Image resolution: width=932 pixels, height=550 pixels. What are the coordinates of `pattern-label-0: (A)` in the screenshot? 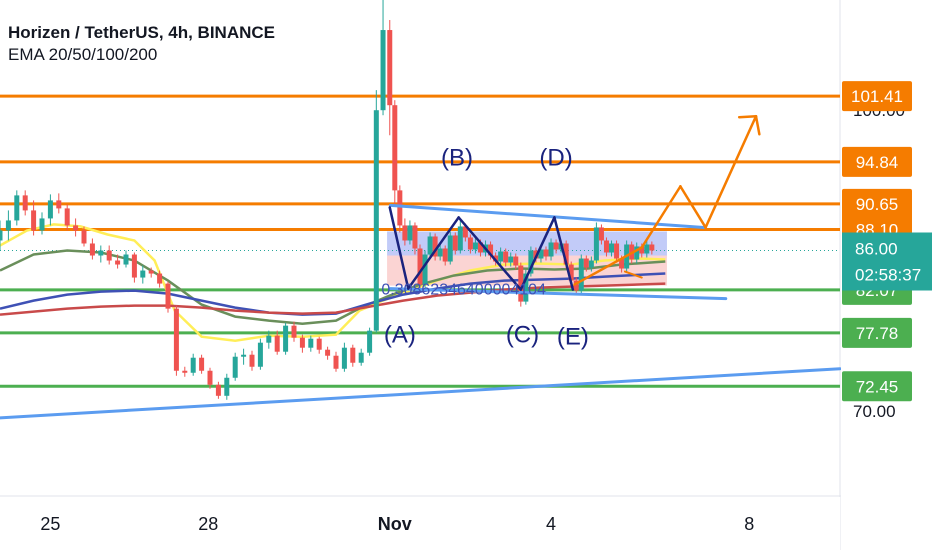 It's located at (400, 335).